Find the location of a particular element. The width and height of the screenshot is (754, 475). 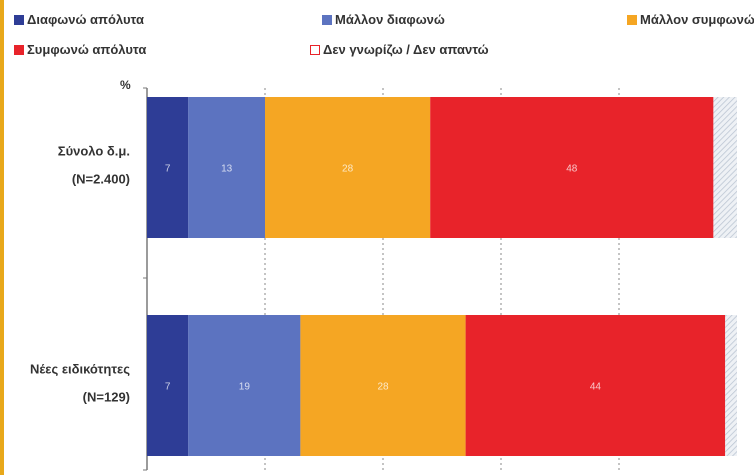

category-label: (N=2.400) is located at coordinates (101, 179).